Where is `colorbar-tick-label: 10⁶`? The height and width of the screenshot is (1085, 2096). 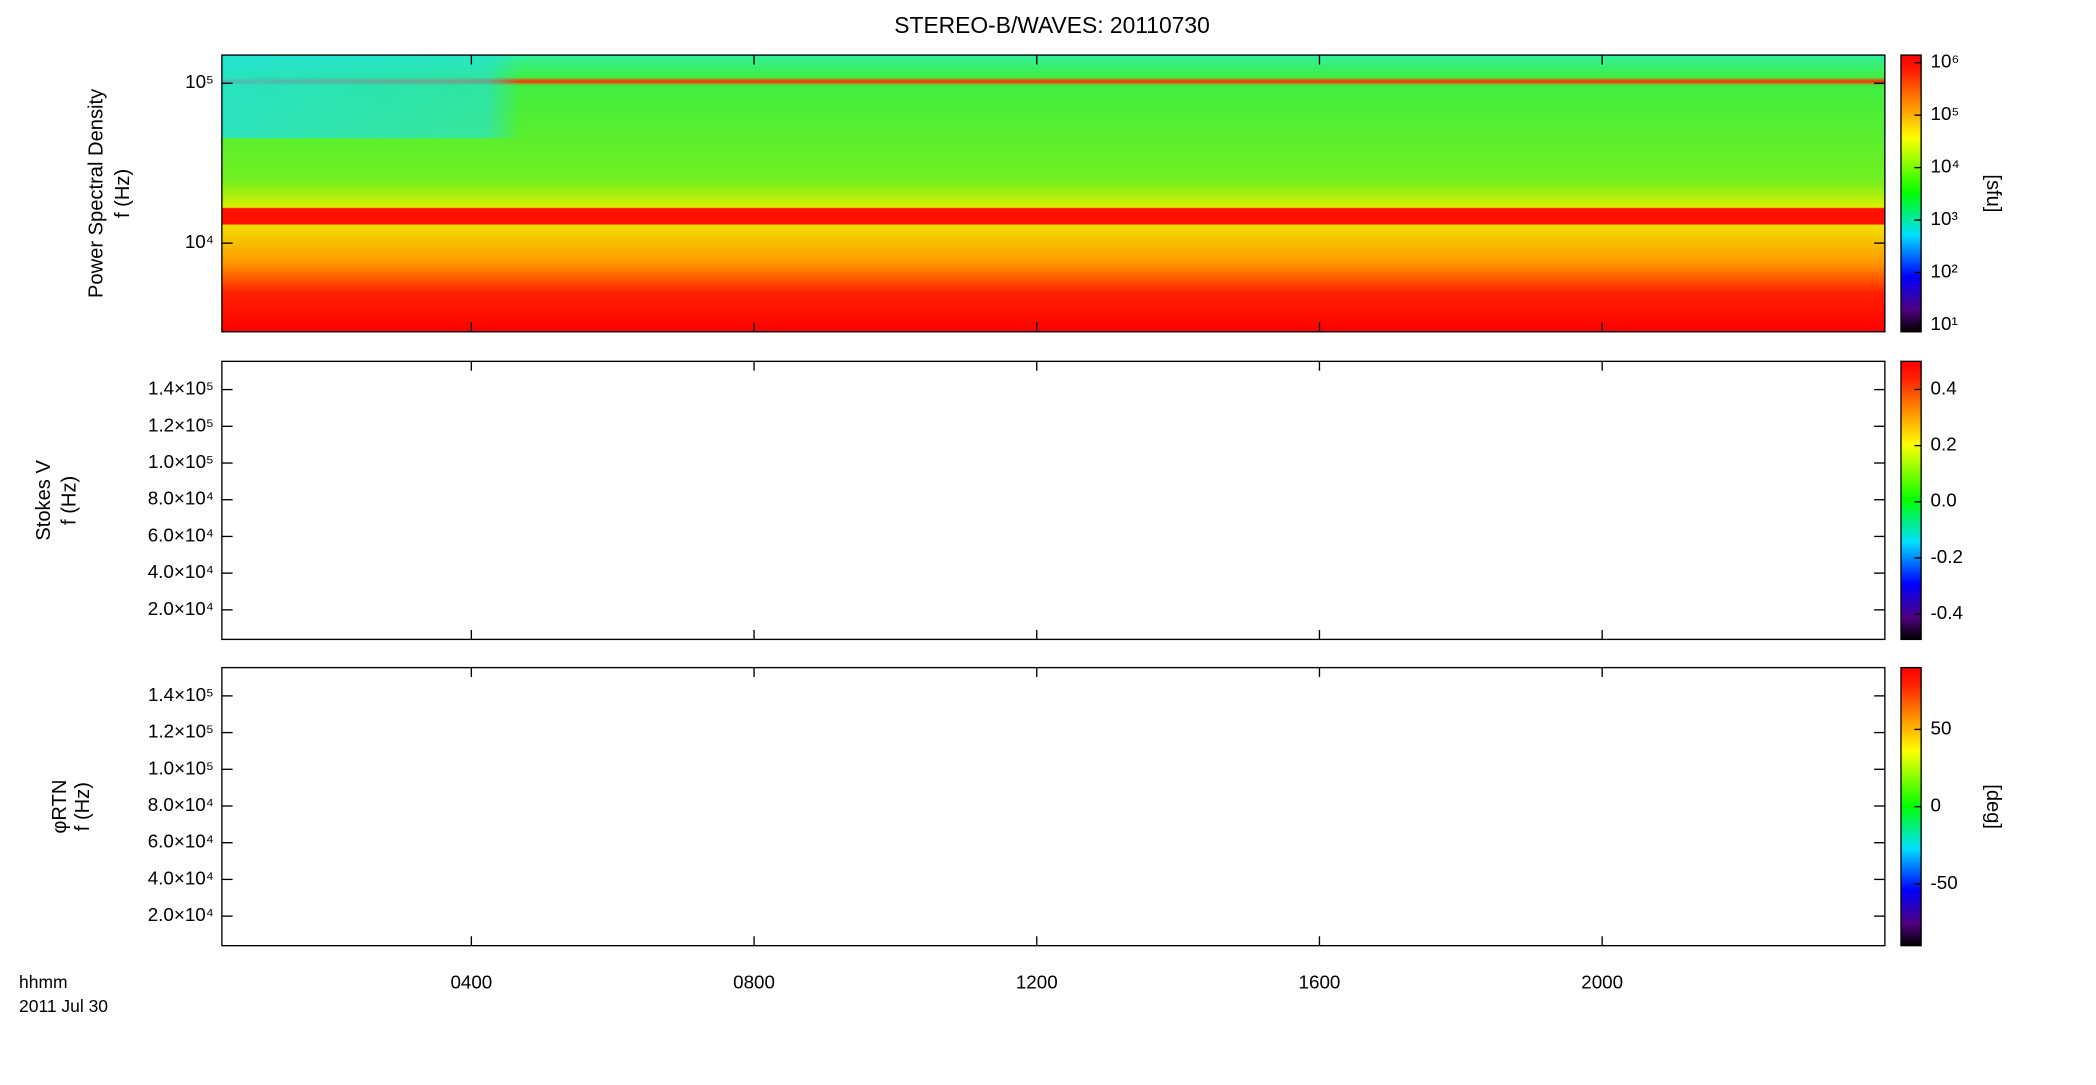
colorbar-tick-label: 10⁶ is located at coordinates (1945, 61).